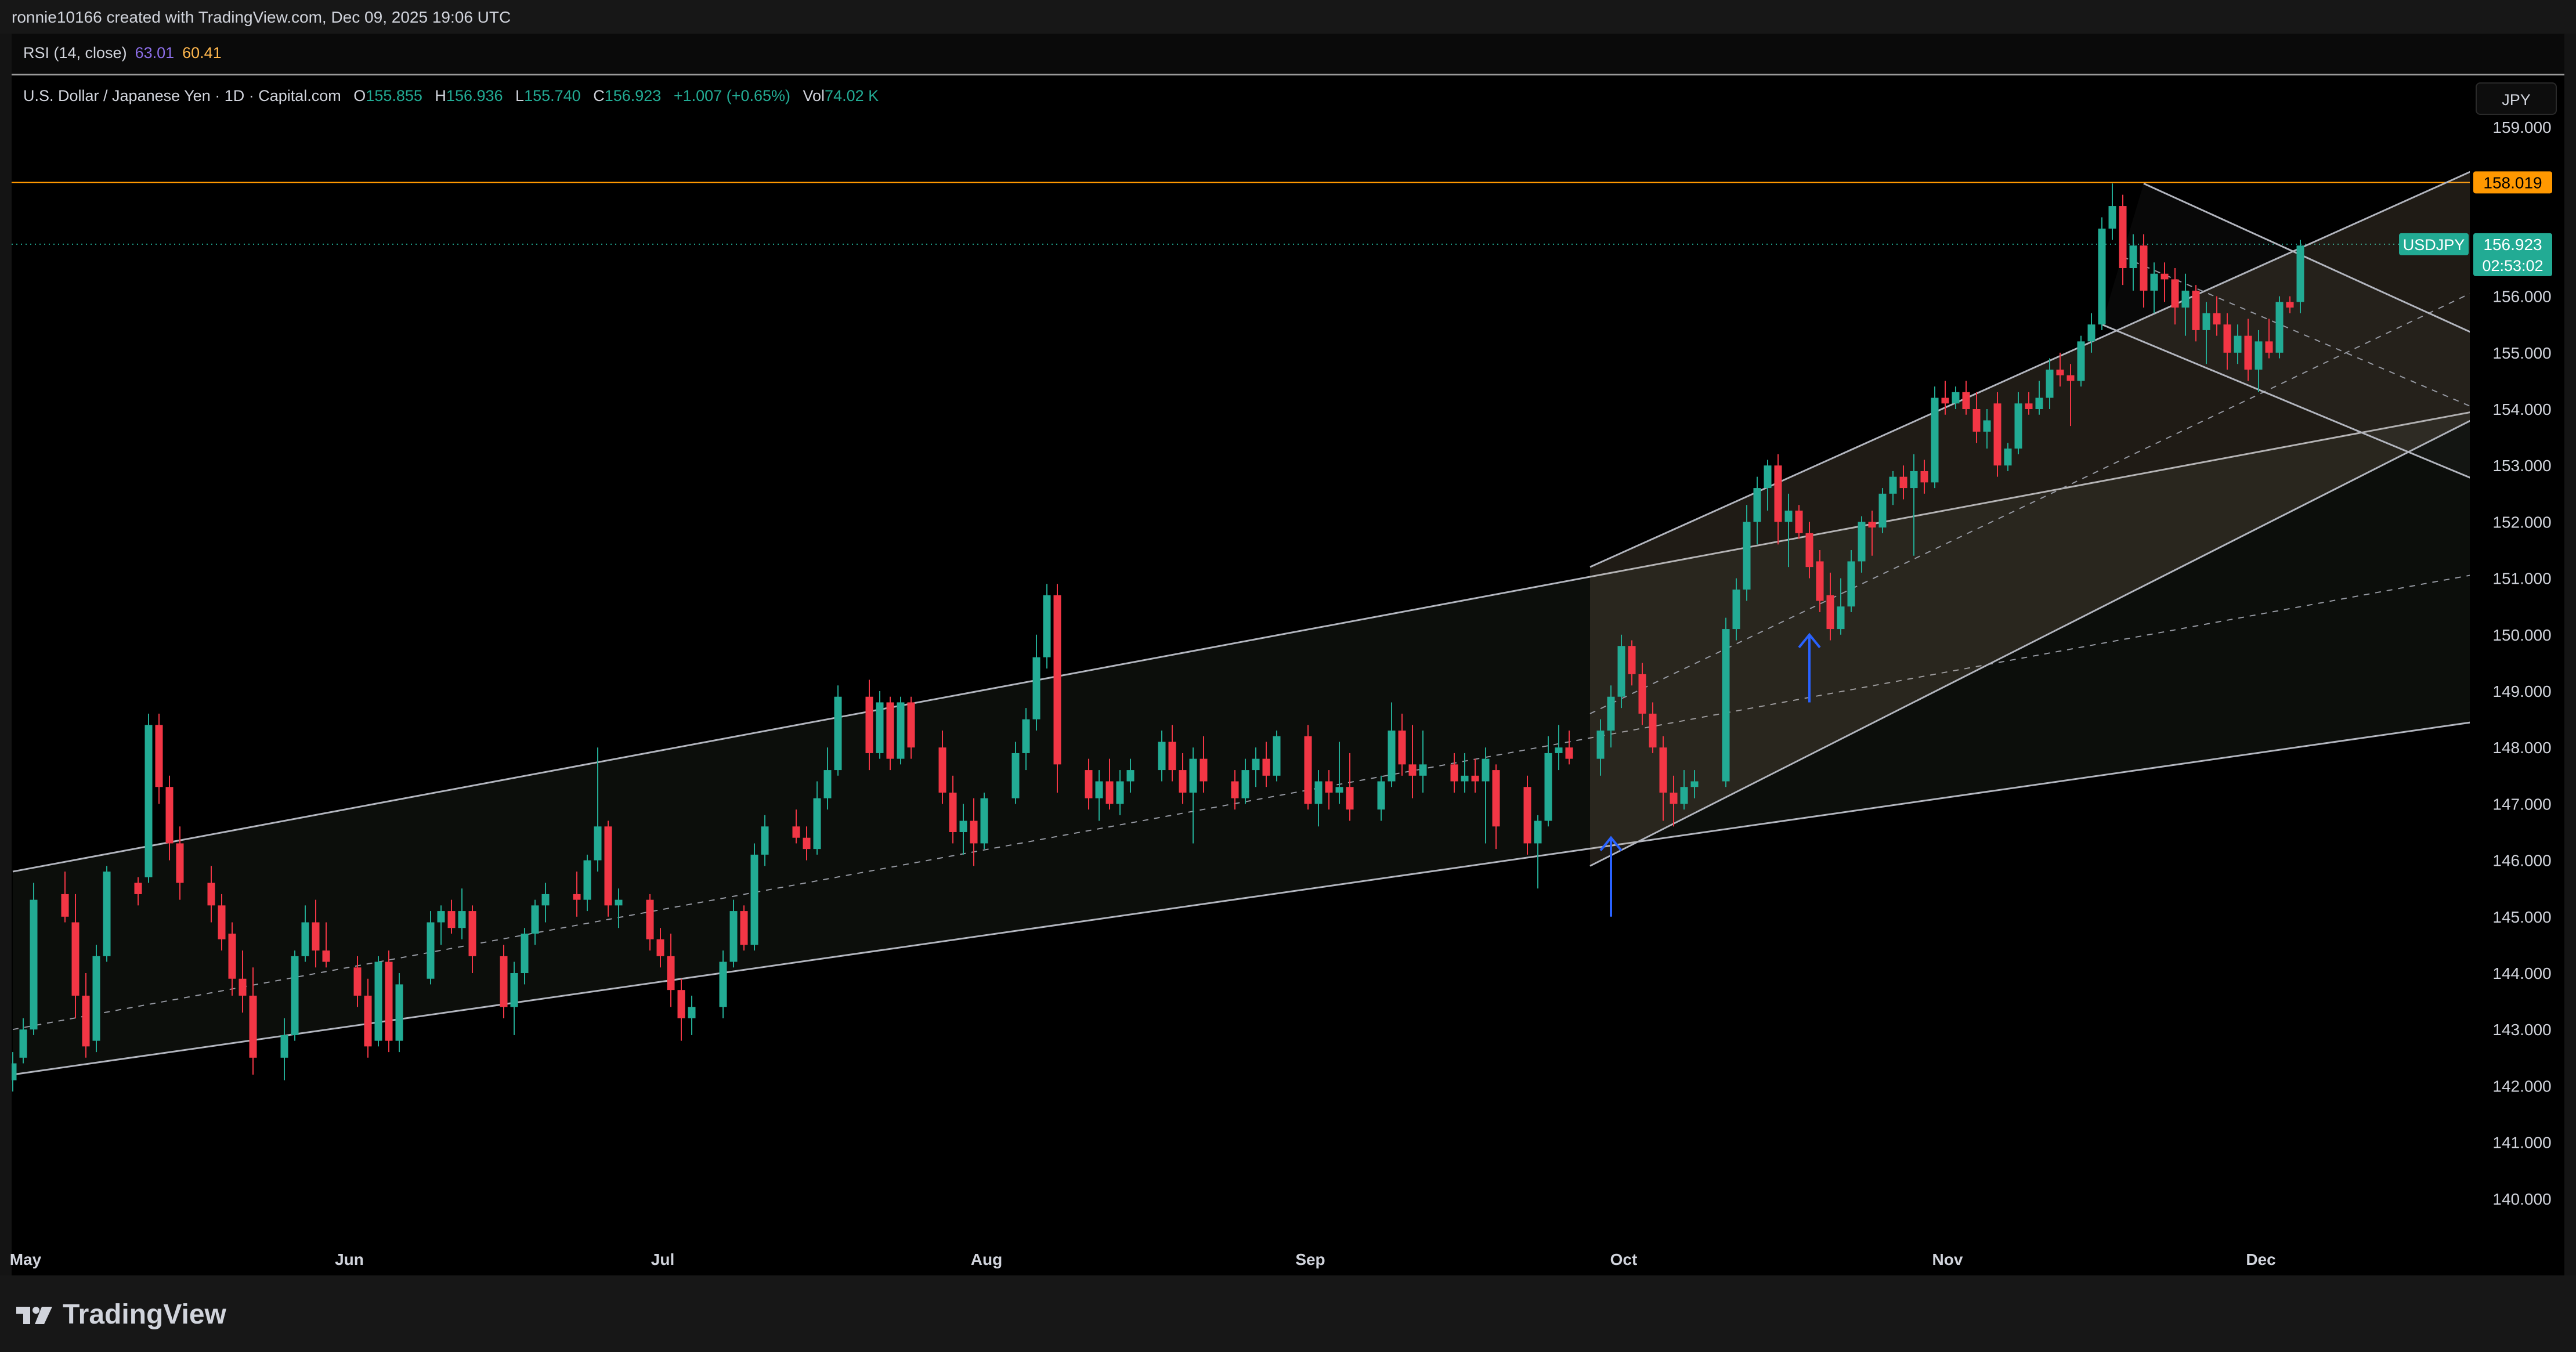  I want to click on price-tick-label: 144.000, so click(2521, 973).